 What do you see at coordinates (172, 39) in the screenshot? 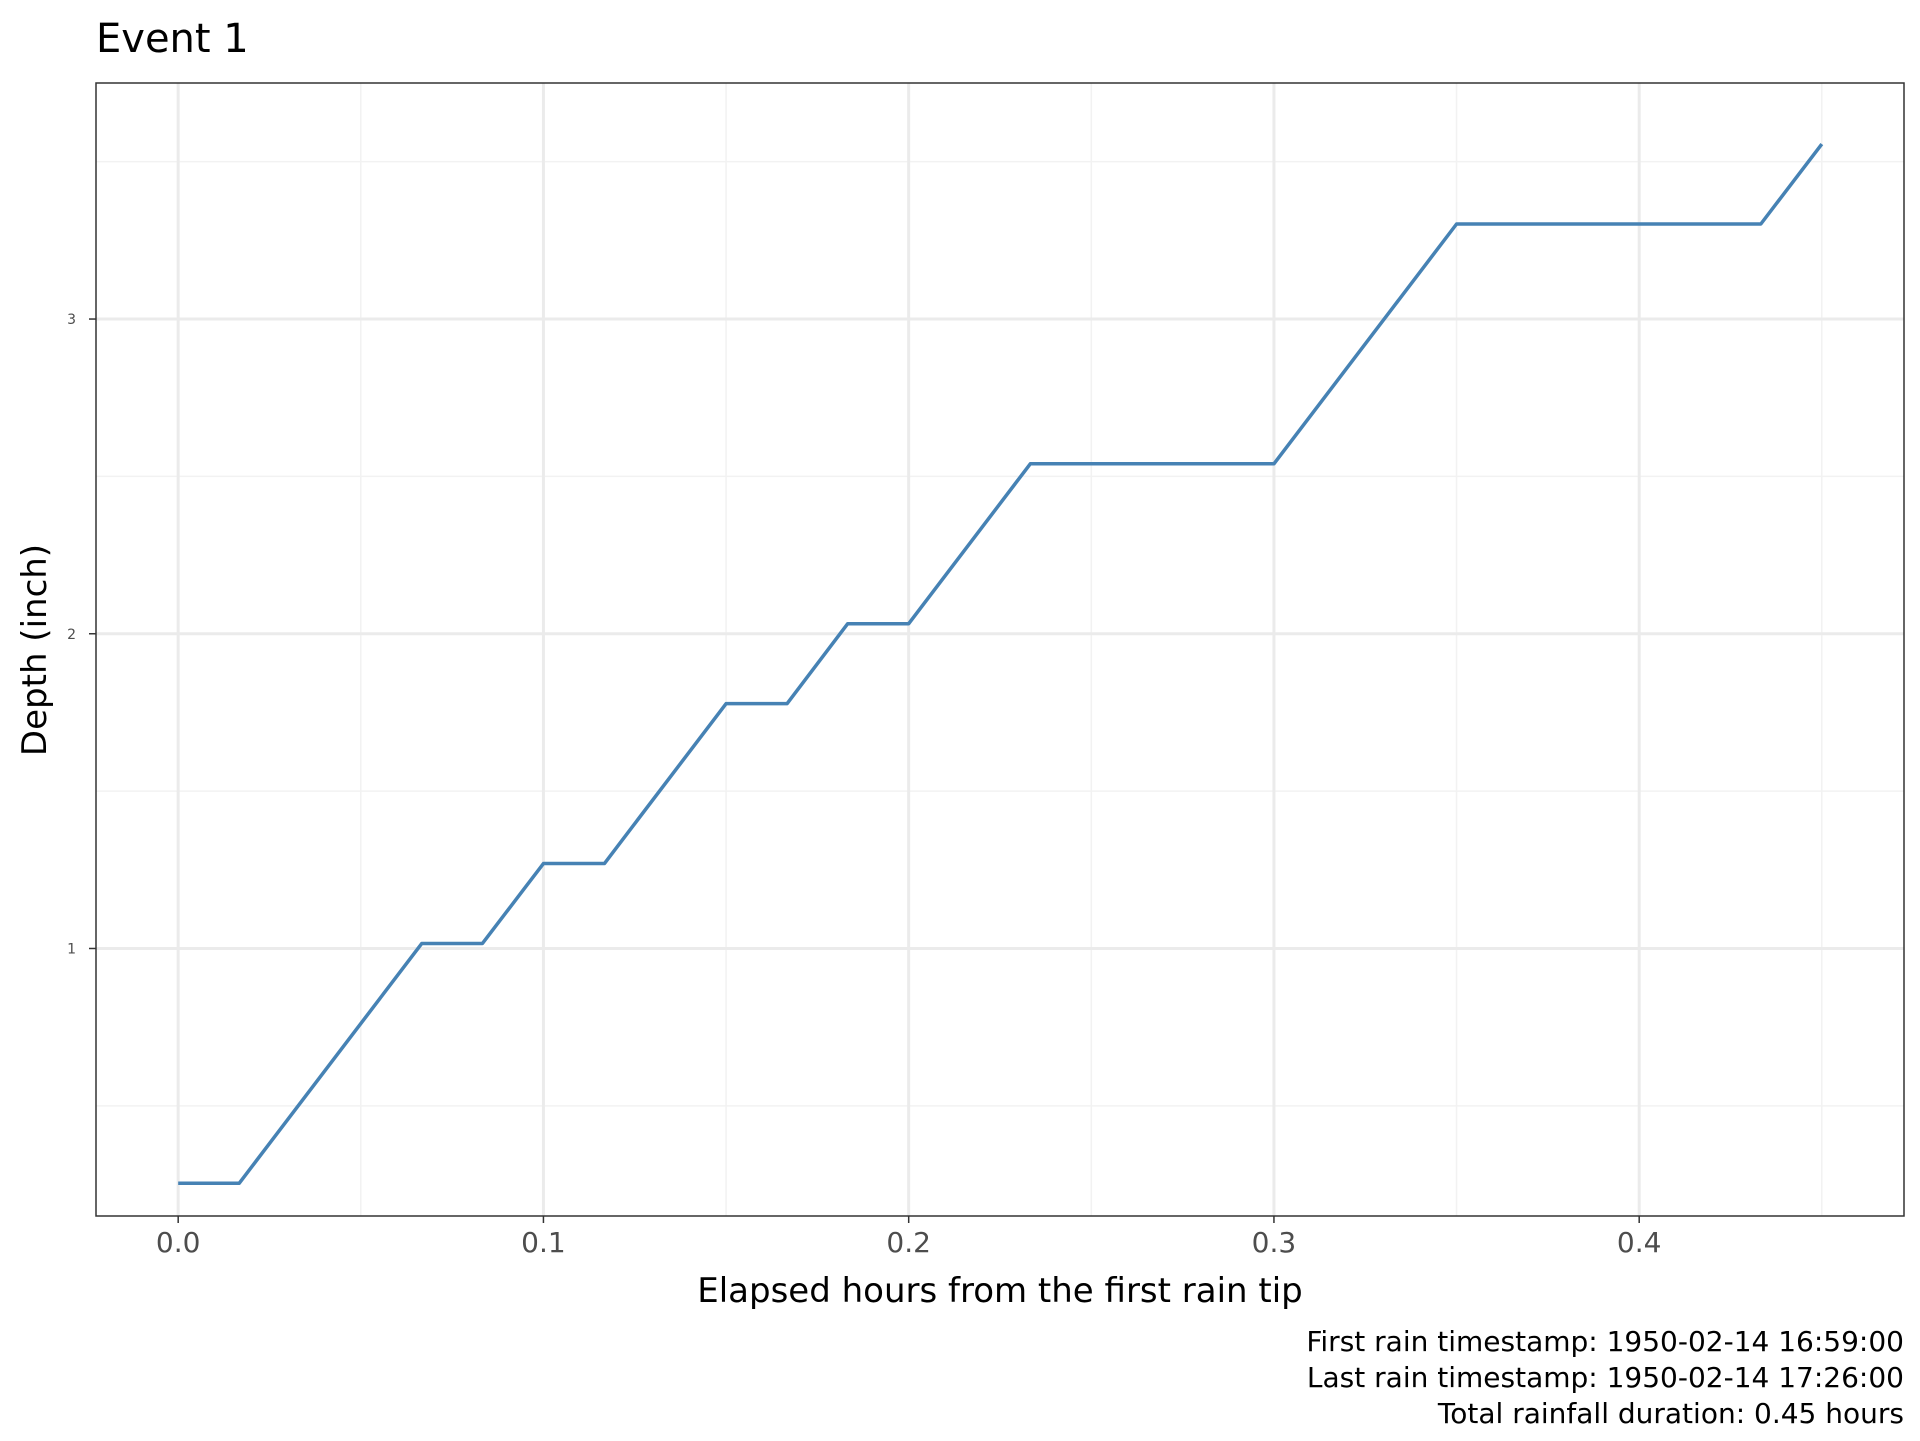
I see `chart-title: Event 1` at bounding box center [172, 39].